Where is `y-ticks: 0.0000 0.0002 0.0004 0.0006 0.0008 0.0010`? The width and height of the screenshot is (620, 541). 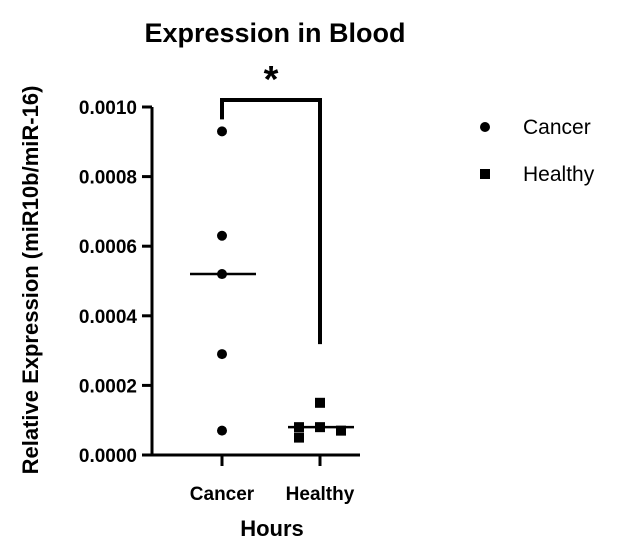 y-ticks: 0.0000 0.0002 0.0004 0.0006 0.0008 0.0010 is located at coordinates (115, 282).